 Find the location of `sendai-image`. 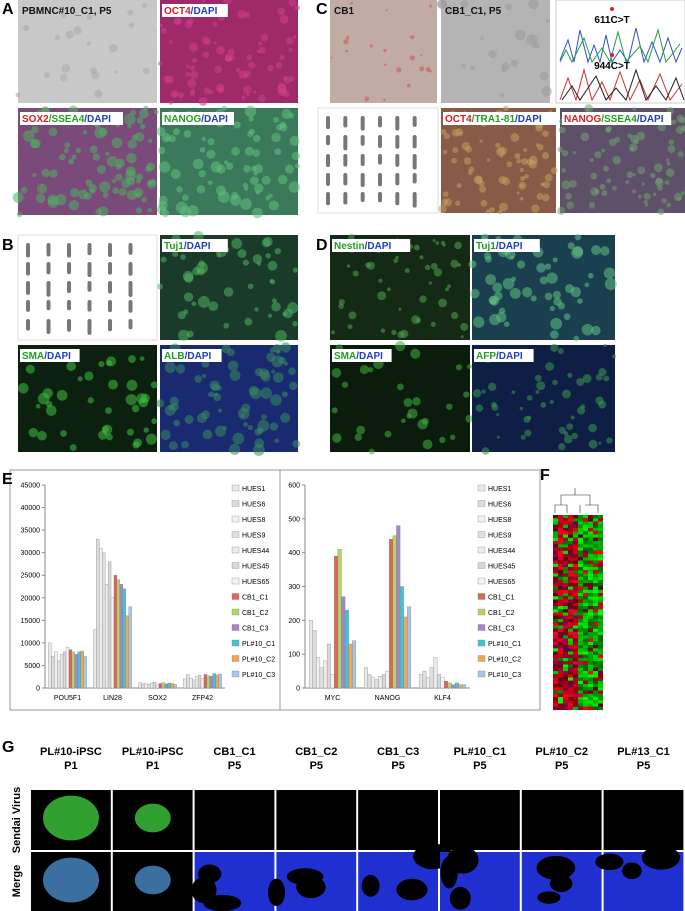

sendai-image is located at coordinates (398, 820).